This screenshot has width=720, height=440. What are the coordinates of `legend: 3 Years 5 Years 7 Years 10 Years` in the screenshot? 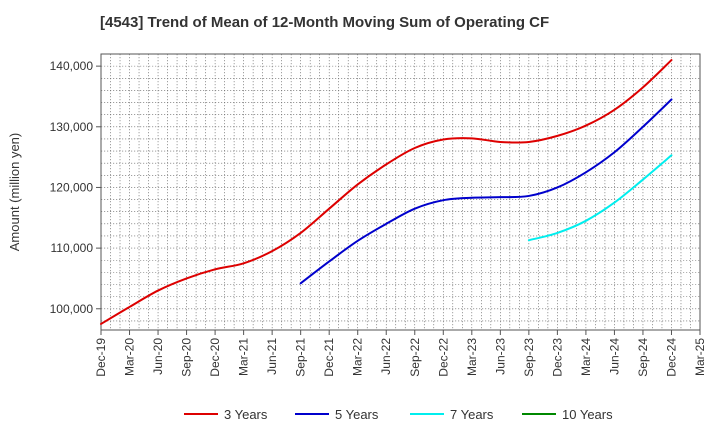 It's located at (398, 414).